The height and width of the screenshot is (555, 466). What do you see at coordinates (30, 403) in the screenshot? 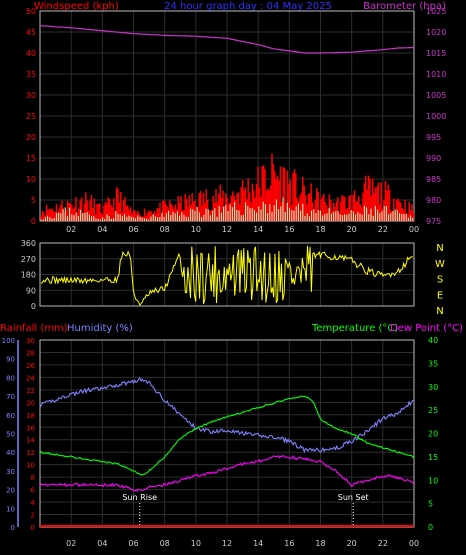
I see `rainfall-tick-label: 20` at bounding box center [30, 403].